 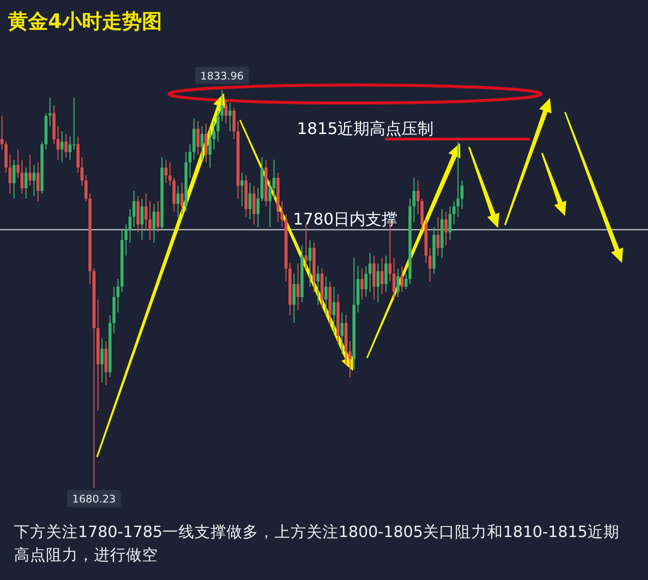 I want to click on annotation: 1680.23, so click(x=94, y=500).